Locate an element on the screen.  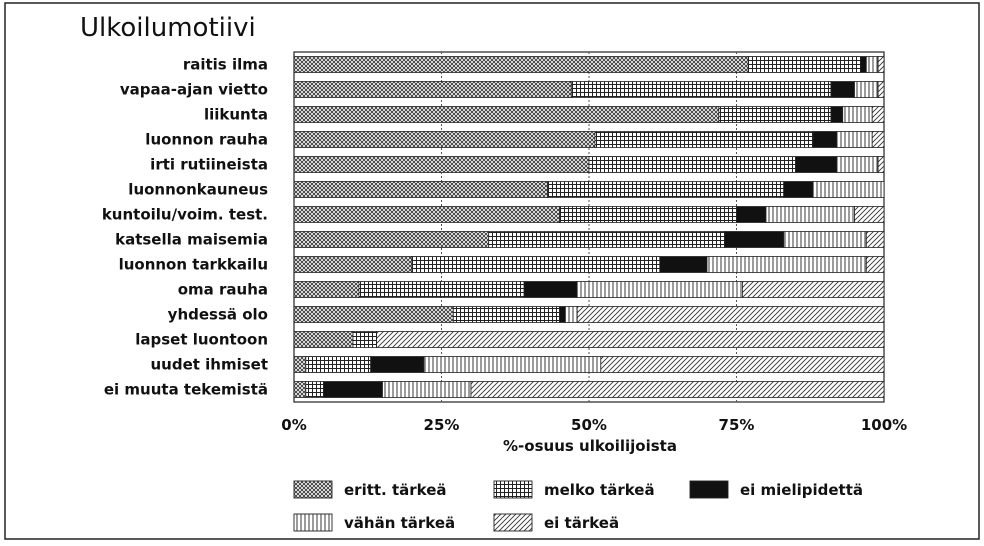
category-label: raitis ilma is located at coordinates (225, 65).